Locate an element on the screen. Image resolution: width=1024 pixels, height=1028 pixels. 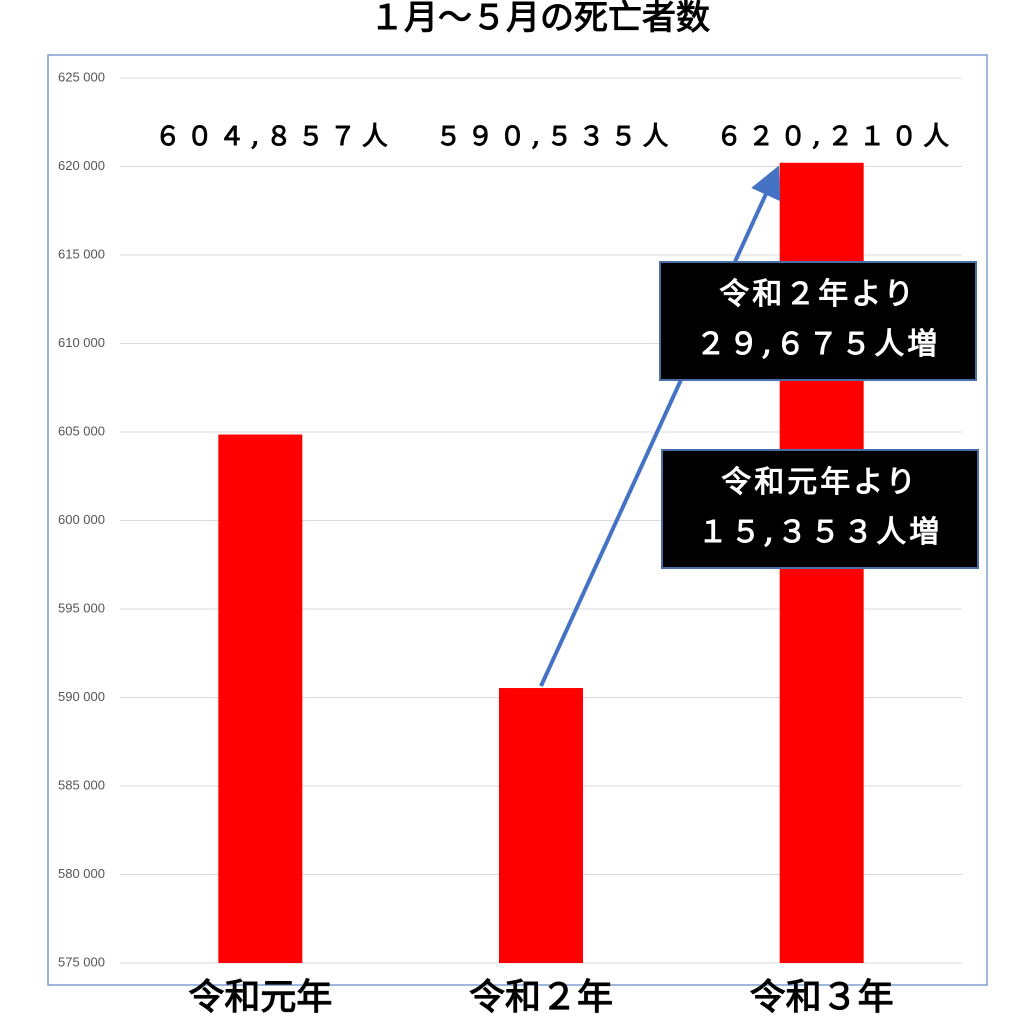
arrow is located at coordinates (660, 426).